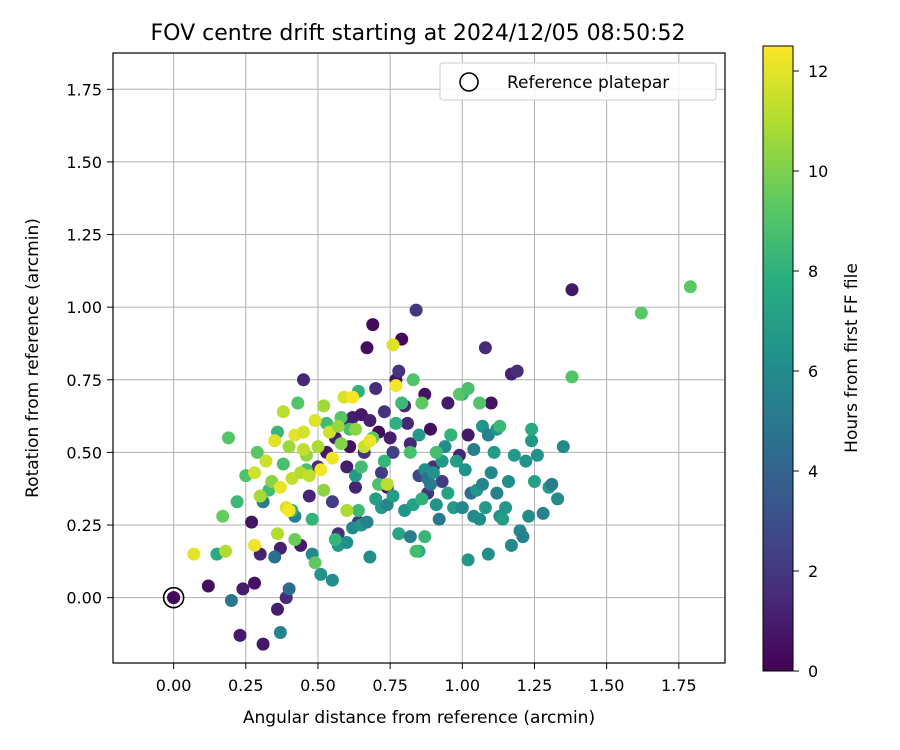  What do you see at coordinates (588, 83) in the screenshot?
I see `legend-label: Reference platepar` at bounding box center [588, 83].